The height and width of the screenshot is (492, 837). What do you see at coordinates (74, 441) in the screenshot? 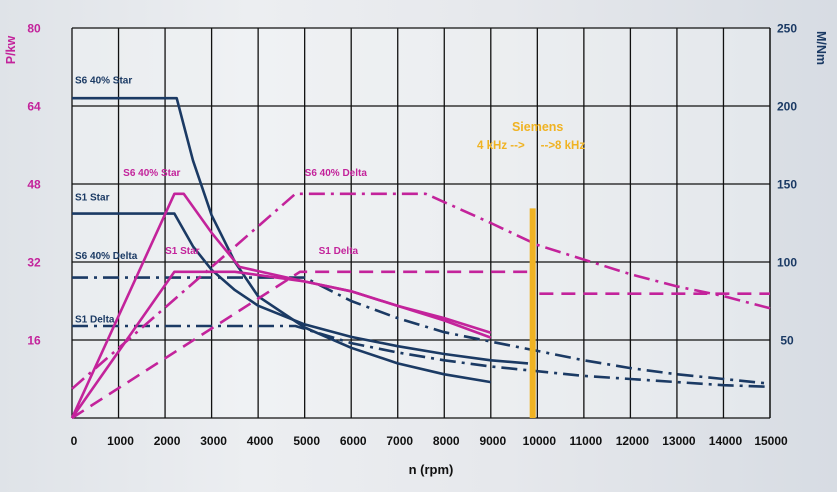
I see `x-tick-label: 0` at bounding box center [74, 441].